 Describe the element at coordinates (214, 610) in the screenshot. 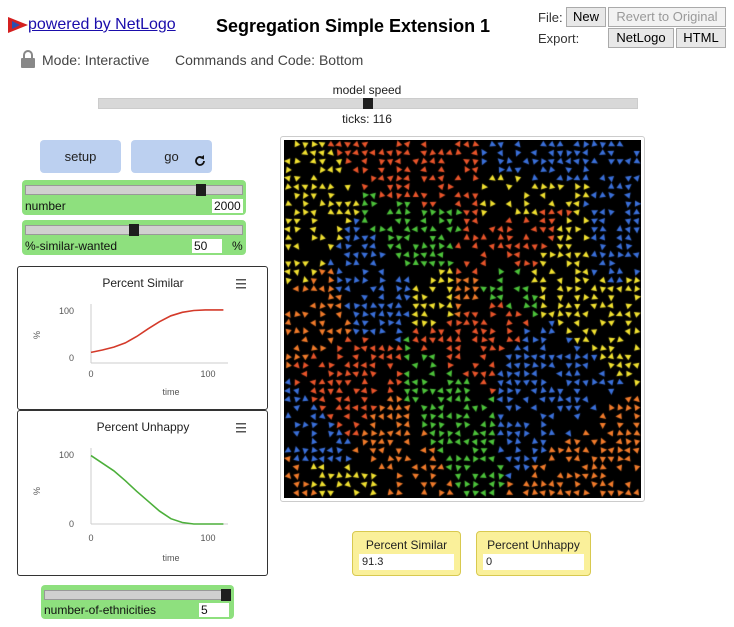

I see `number-of-ethnicities-slider-value: 5` at that location.